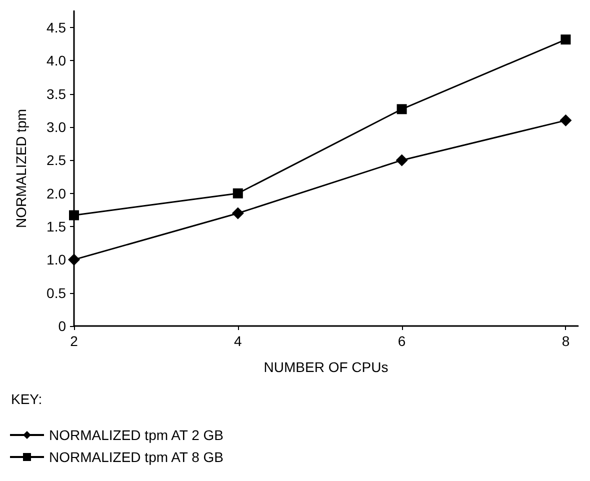  I want to click on x-axis-title: NUMBER OF CPUs, so click(326, 367).